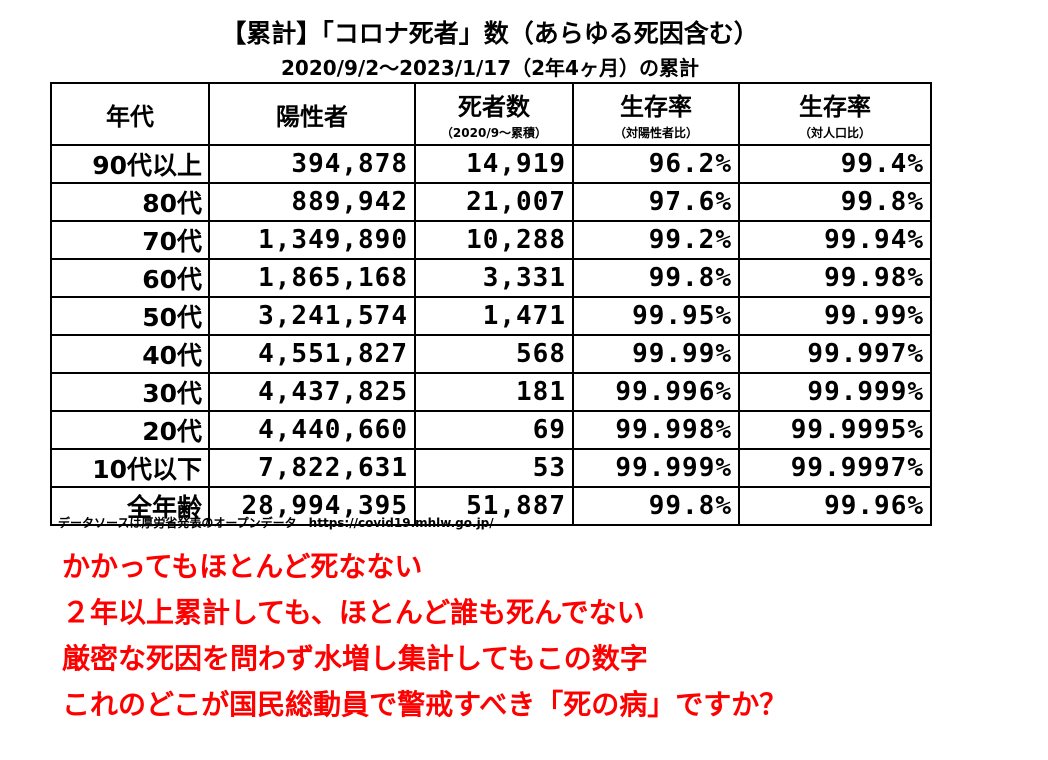 Image resolution: width=1048 pixels, height=760 pixels. Describe the element at coordinates (656, 164) in the screenshot. I see `survival-positive-cell: 96.2%` at that location.